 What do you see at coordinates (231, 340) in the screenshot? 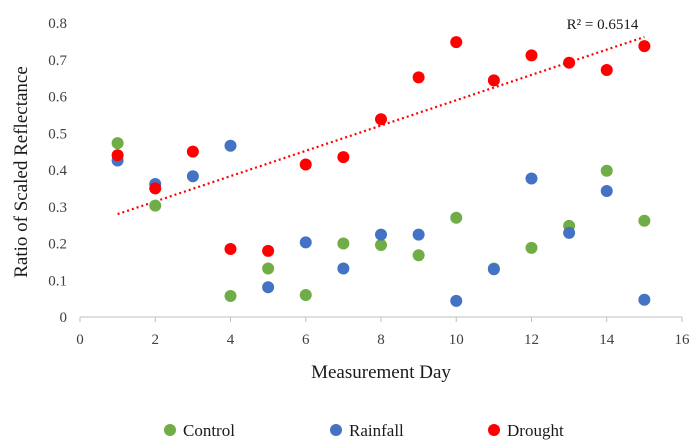
I see `x-tick-label: 4` at bounding box center [231, 340].